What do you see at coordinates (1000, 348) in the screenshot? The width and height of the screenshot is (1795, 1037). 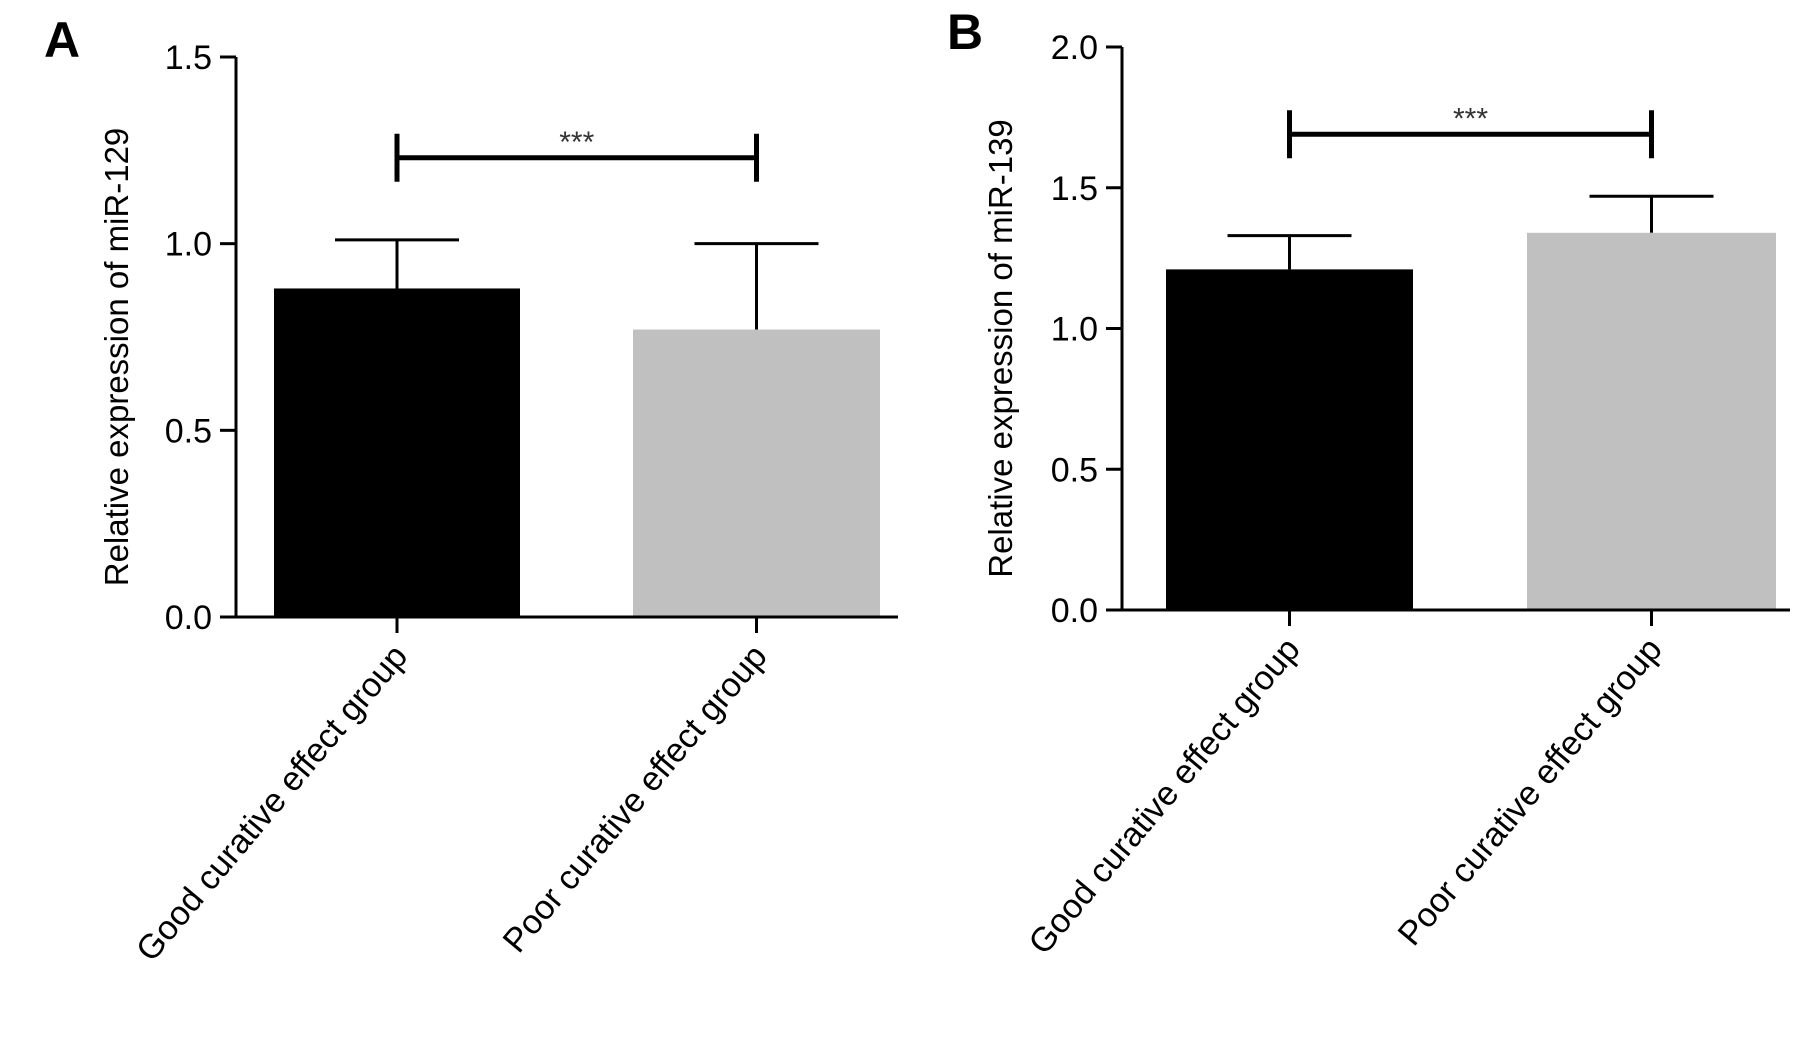 I see `y-axis-label: Relative expression of miR-139` at bounding box center [1000, 348].